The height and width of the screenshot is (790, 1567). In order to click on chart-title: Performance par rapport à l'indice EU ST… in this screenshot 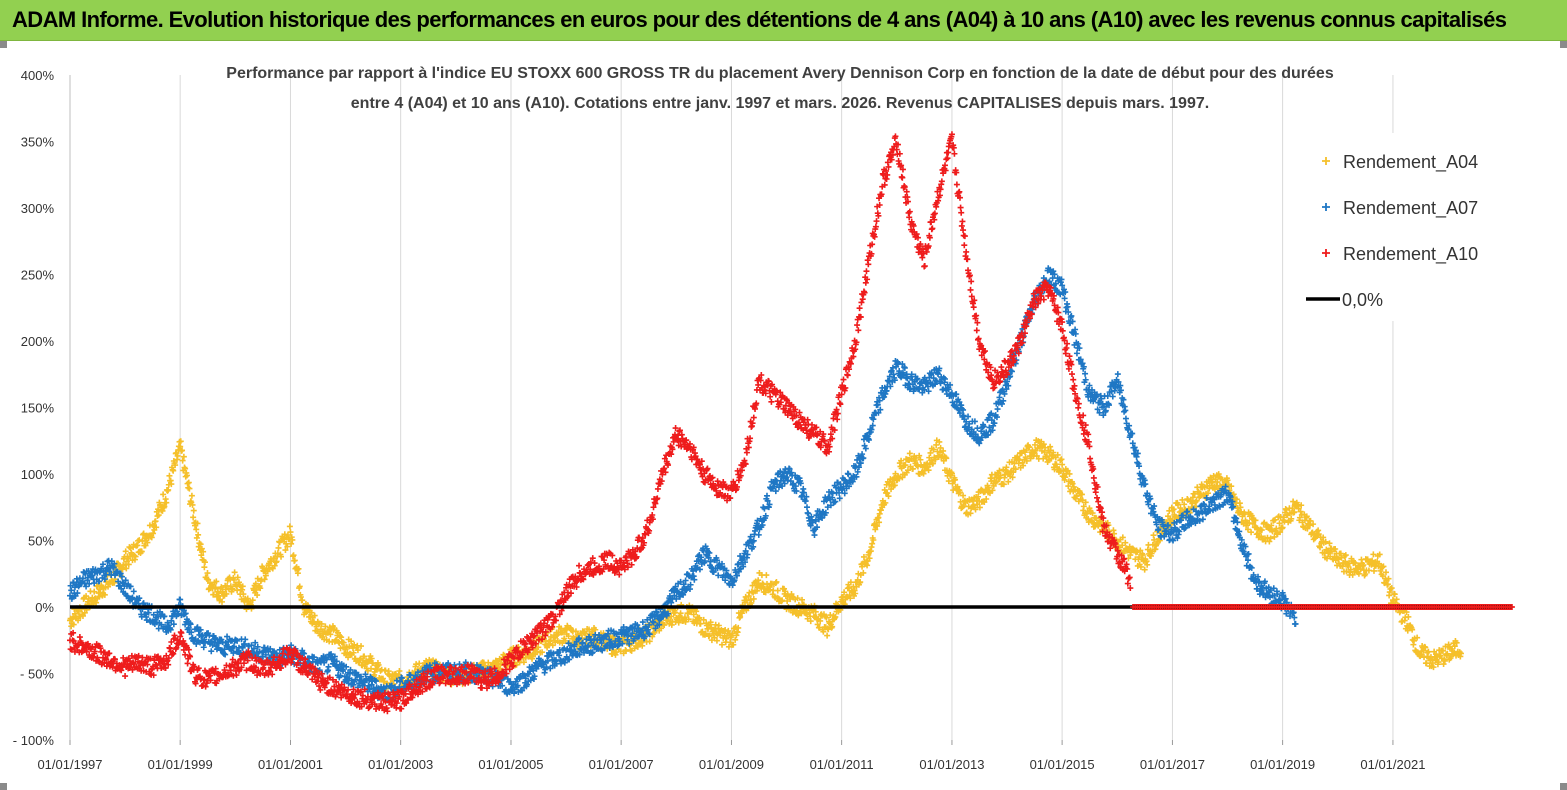, I will do `click(780, 88)`.